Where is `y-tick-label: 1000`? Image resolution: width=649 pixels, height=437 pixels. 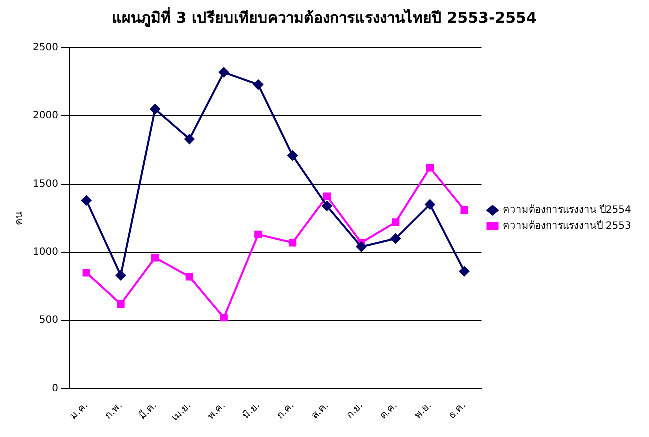 y-tick-label: 1000 is located at coordinates (45, 252).